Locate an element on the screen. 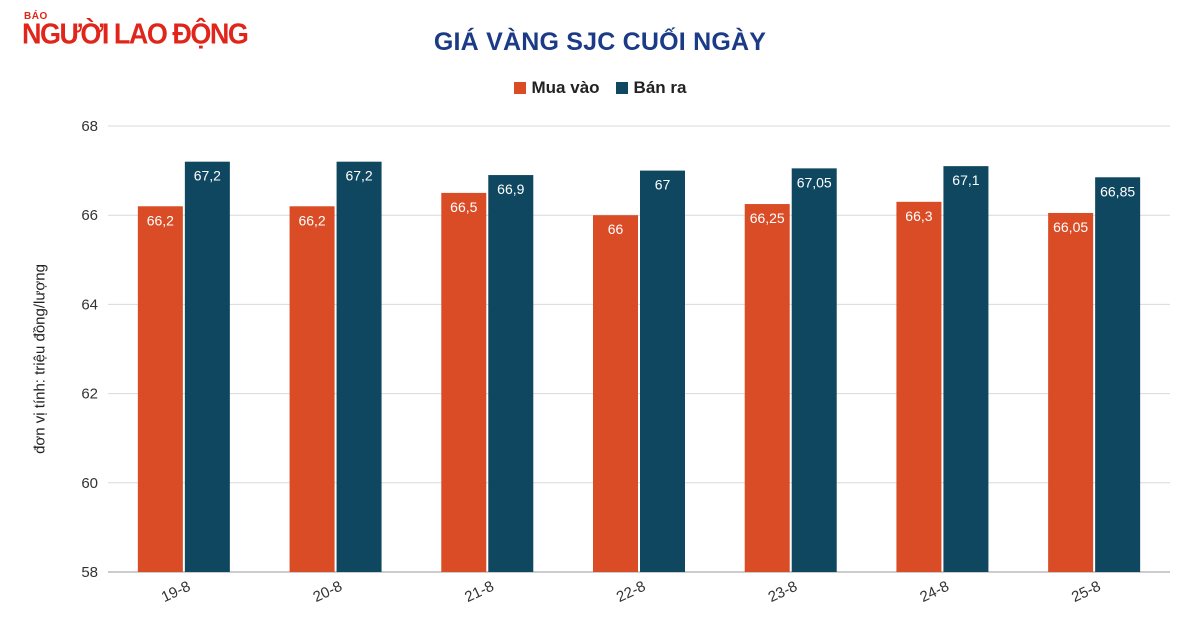 The width and height of the screenshot is (1200, 632). chart-title: GIÁ VÀNG SJC CUỐI NGÀY is located at coordinates (600, 42).